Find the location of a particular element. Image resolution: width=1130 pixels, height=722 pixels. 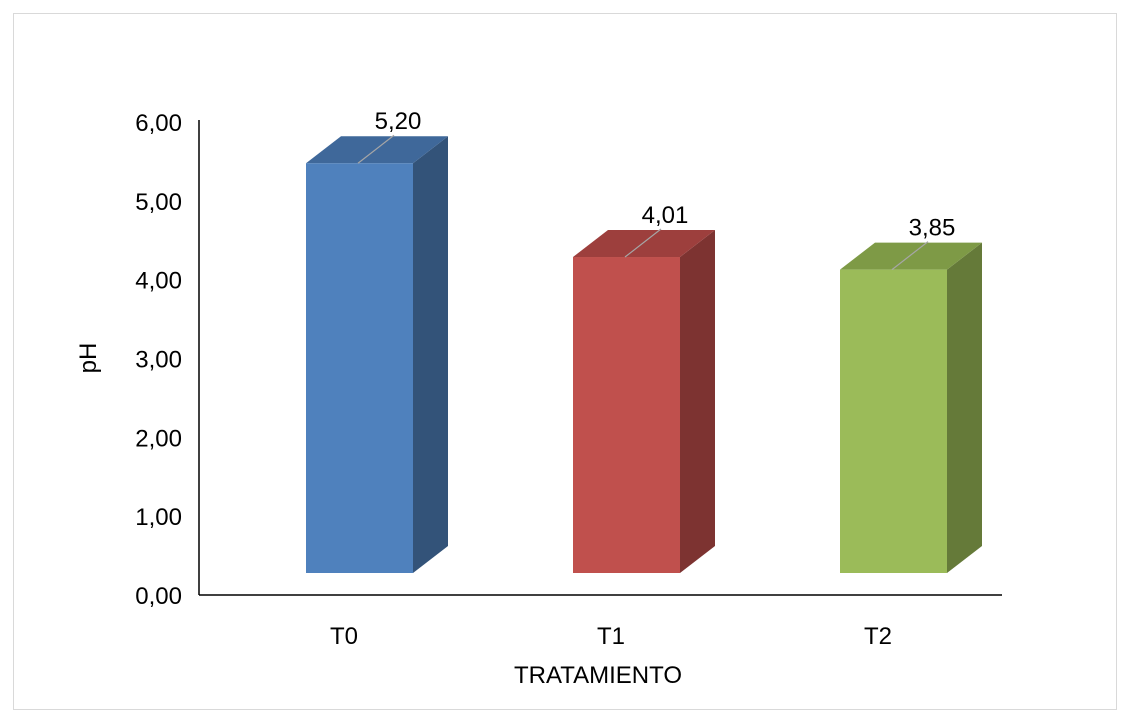

data-label: 5,20 is located at coordinates (398, 121).